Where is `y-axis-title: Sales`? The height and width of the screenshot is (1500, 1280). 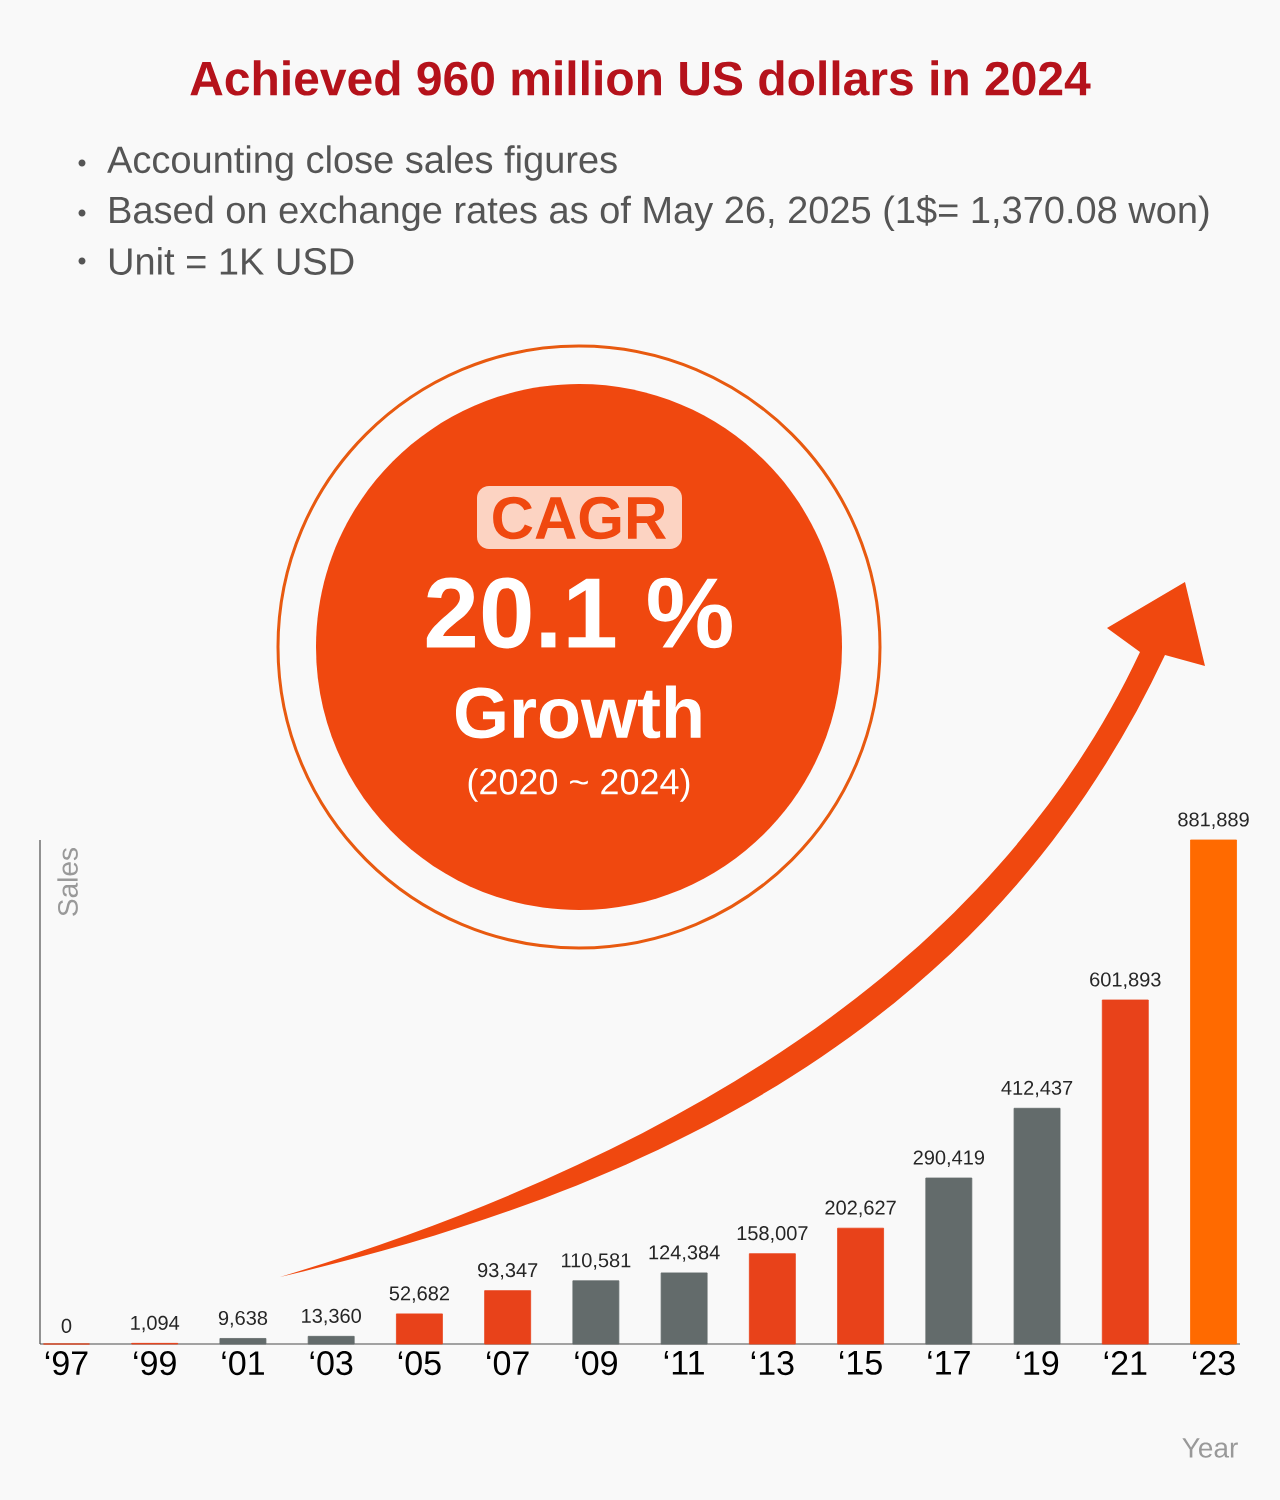
y-axis-title: Sales is located at coordinates (67, 882).